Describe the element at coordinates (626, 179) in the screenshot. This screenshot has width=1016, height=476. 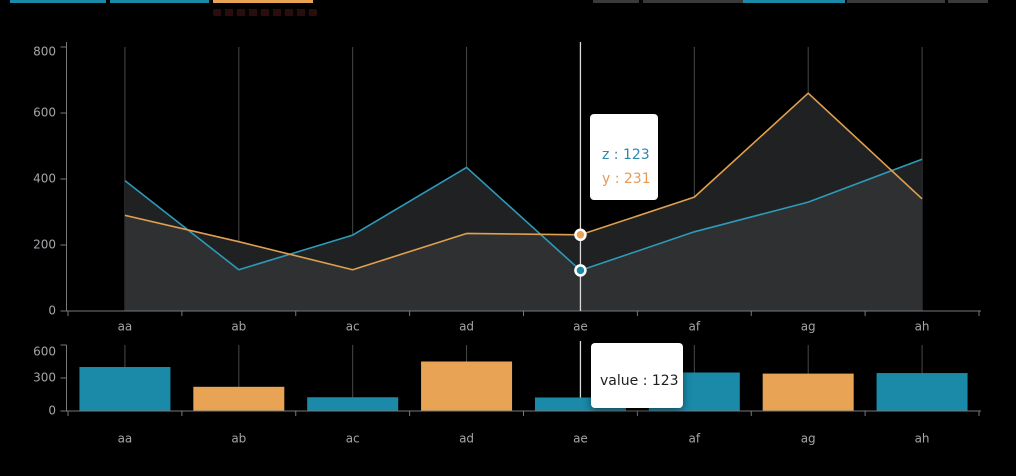
I see `tooltip-series-y: y : 231` at that location.